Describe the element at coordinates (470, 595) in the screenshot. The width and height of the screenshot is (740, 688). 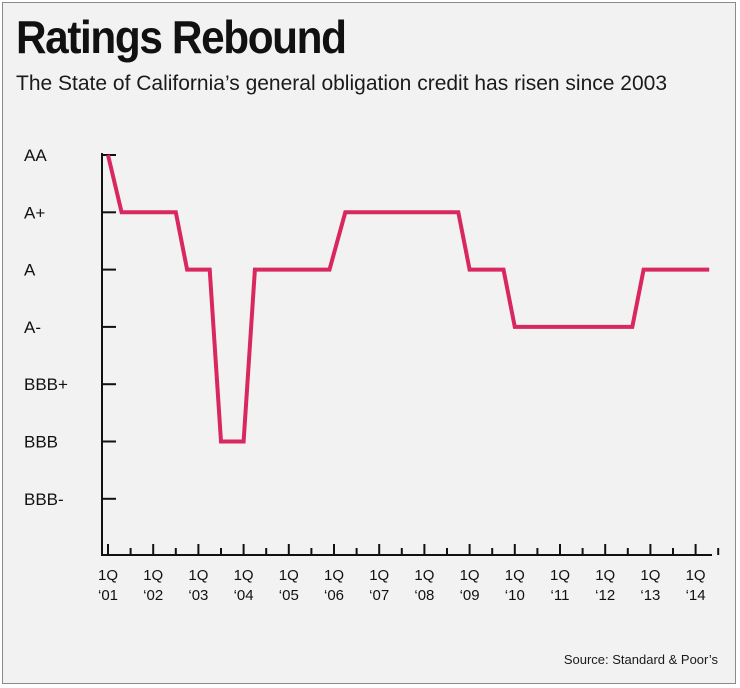
I see `x-tick-label-bottom: ‘09` at that location.